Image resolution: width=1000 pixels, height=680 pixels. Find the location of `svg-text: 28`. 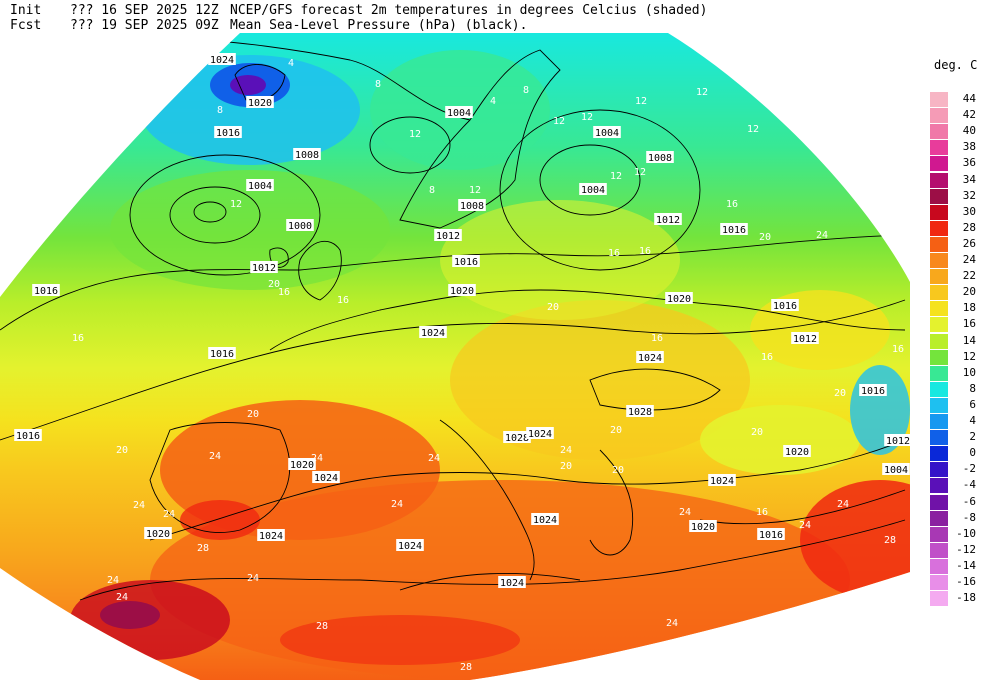

svg-text: 28 is located at coordinates (203, 548).